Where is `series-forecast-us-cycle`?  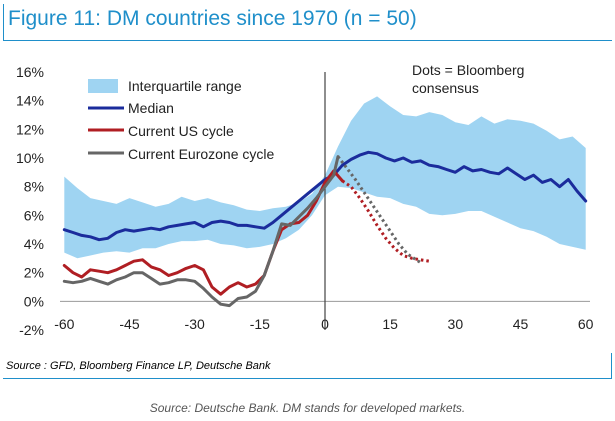
series-forecast-us-cycle is located at coordinates (385, 221).